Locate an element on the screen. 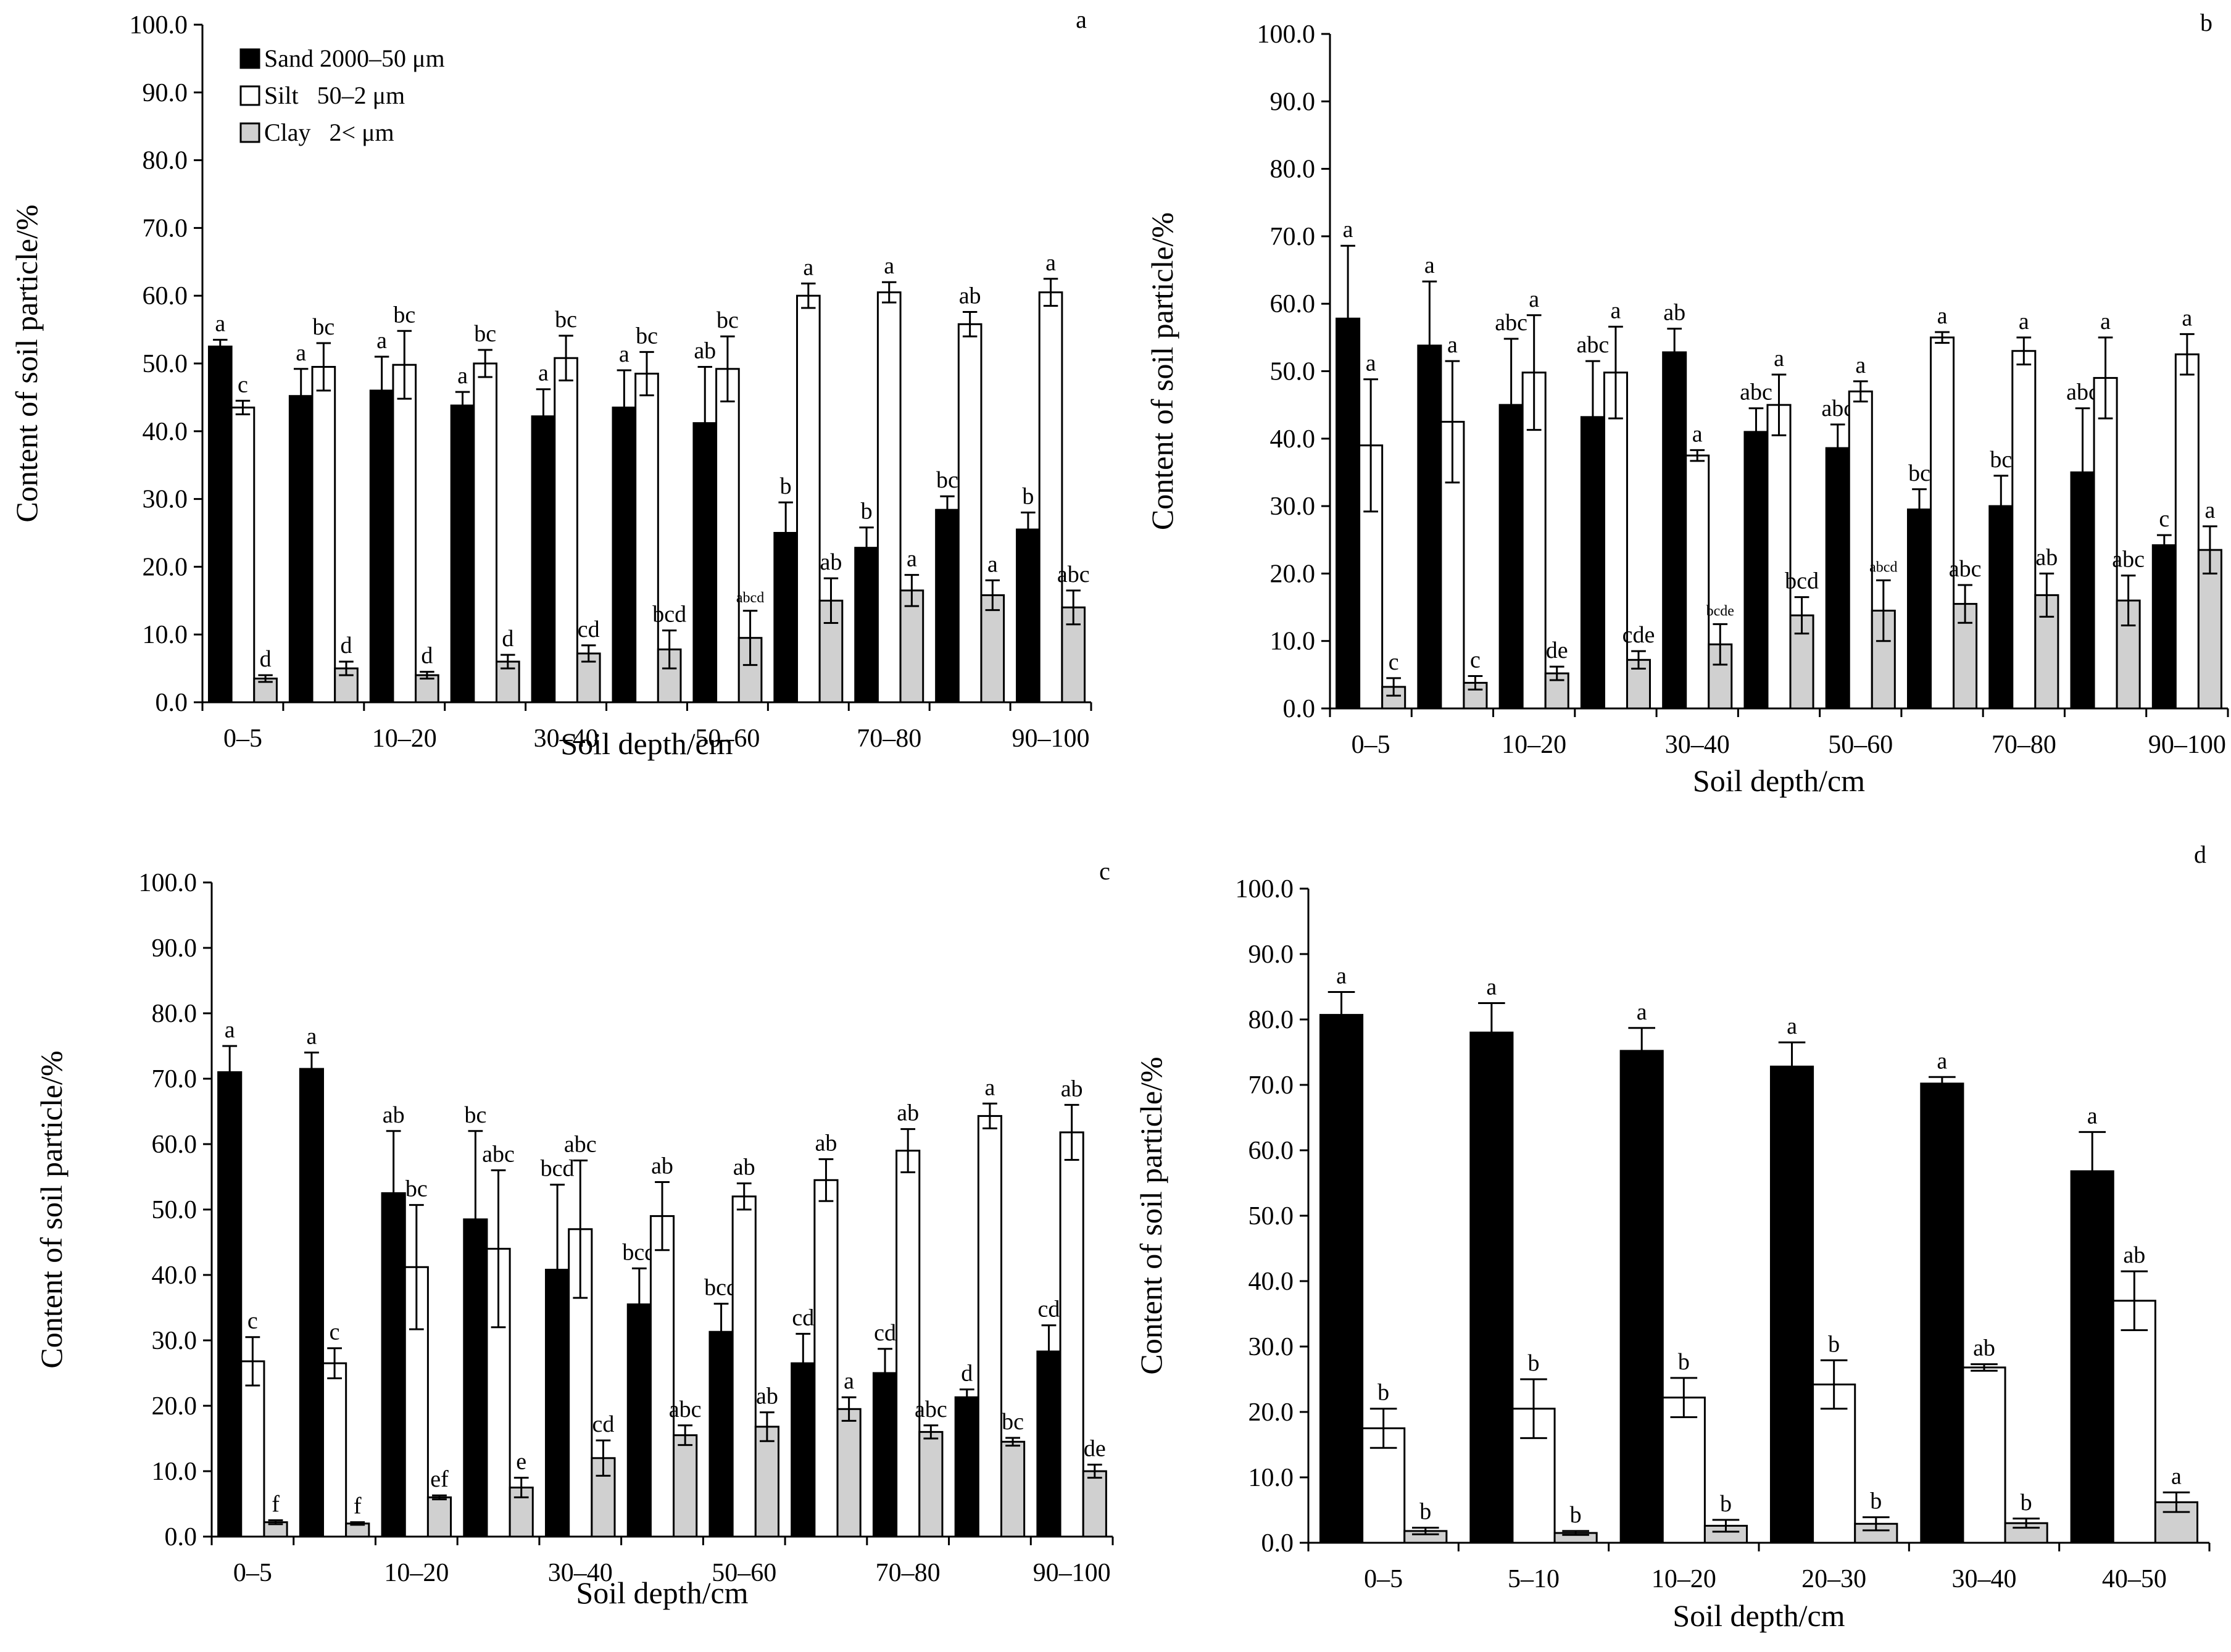 The image size is (2231, 1652). significance-label: e is located at coordinates (521, 1462).